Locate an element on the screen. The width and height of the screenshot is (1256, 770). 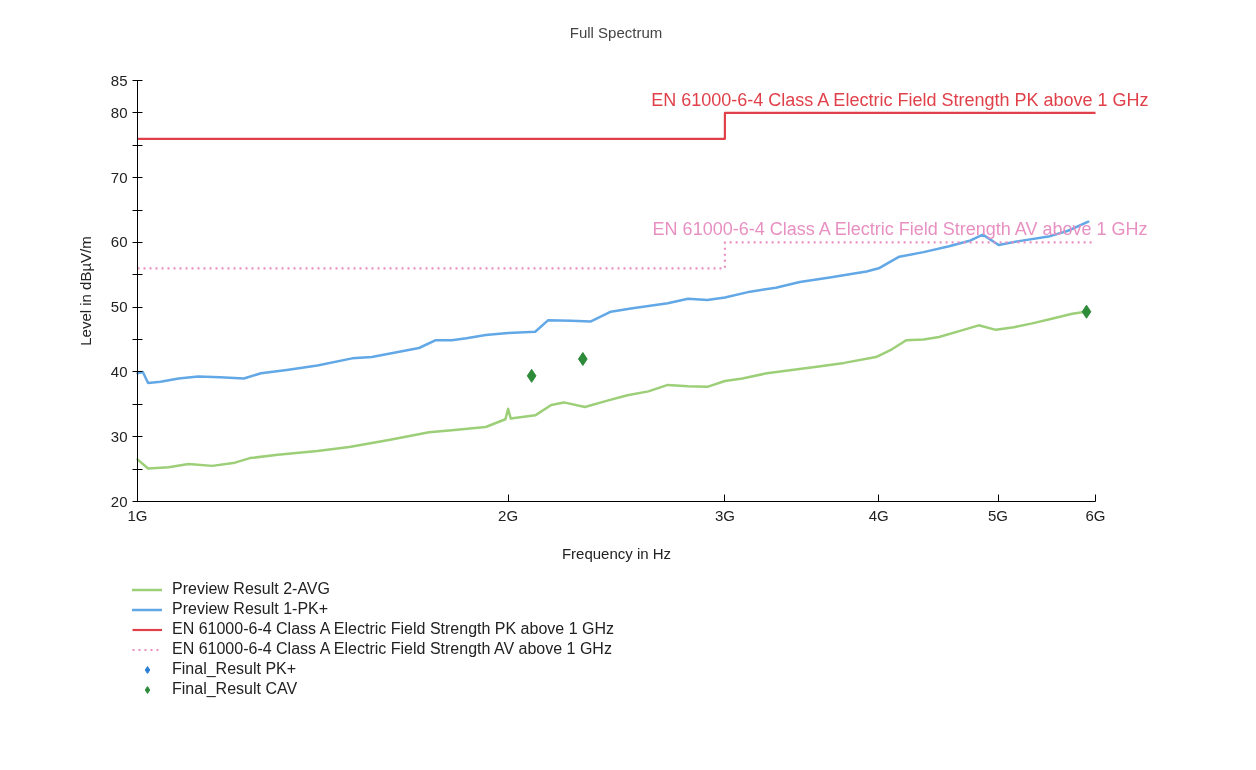
x-tick-label: 5G is located at coordinates (998, 515).